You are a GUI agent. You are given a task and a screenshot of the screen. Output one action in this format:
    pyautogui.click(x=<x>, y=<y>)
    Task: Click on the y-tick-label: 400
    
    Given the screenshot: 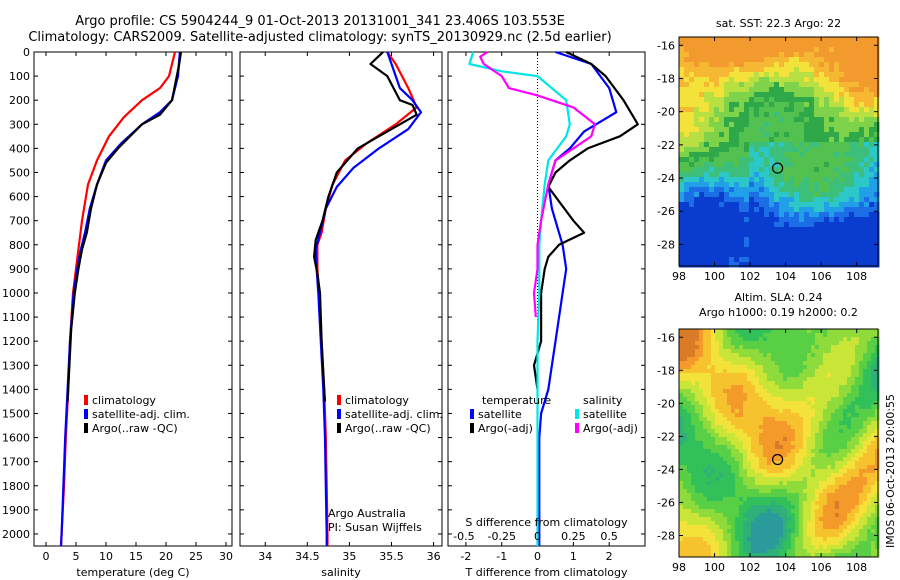 What is the action you would take?
    pyautogui.click(x=19, y=148)
    